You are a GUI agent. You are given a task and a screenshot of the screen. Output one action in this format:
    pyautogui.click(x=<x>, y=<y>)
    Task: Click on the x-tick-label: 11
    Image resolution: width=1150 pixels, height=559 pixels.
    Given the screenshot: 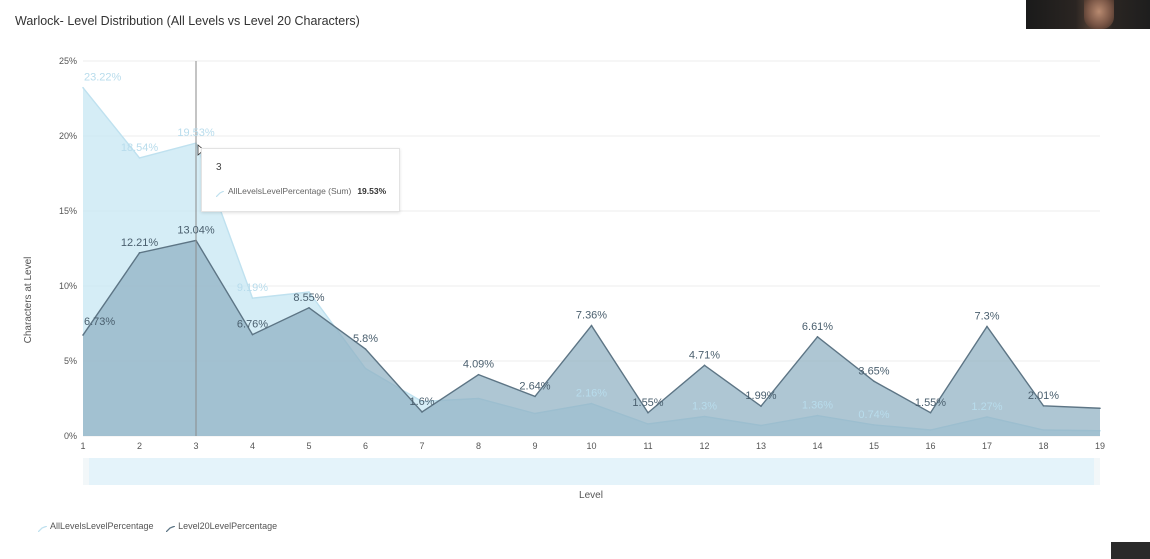 What is the action you would take?
    pyautogui.click(x=647, y=446)
    